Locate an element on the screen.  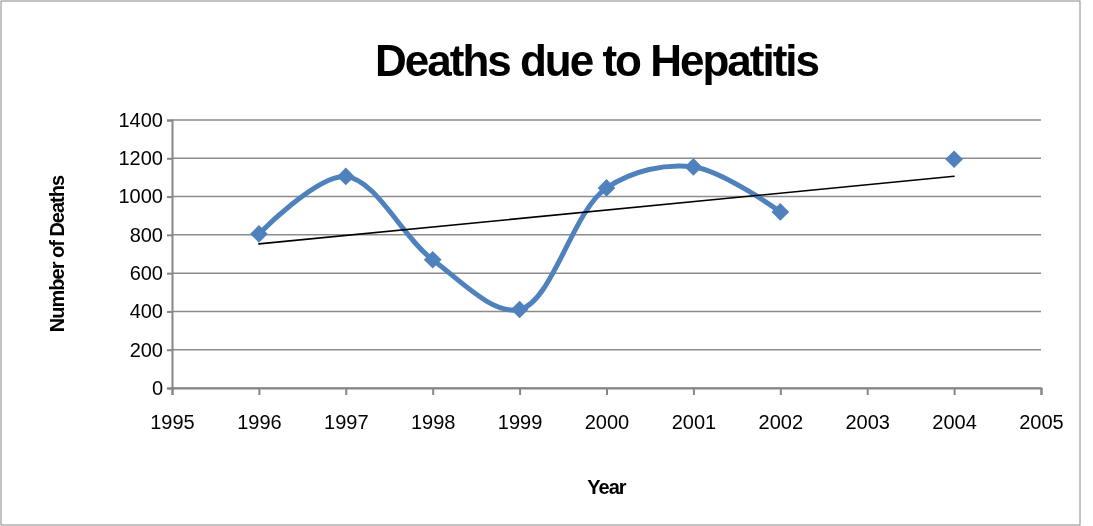
y-tick-label: 400 is located at coordinates (146, 311).